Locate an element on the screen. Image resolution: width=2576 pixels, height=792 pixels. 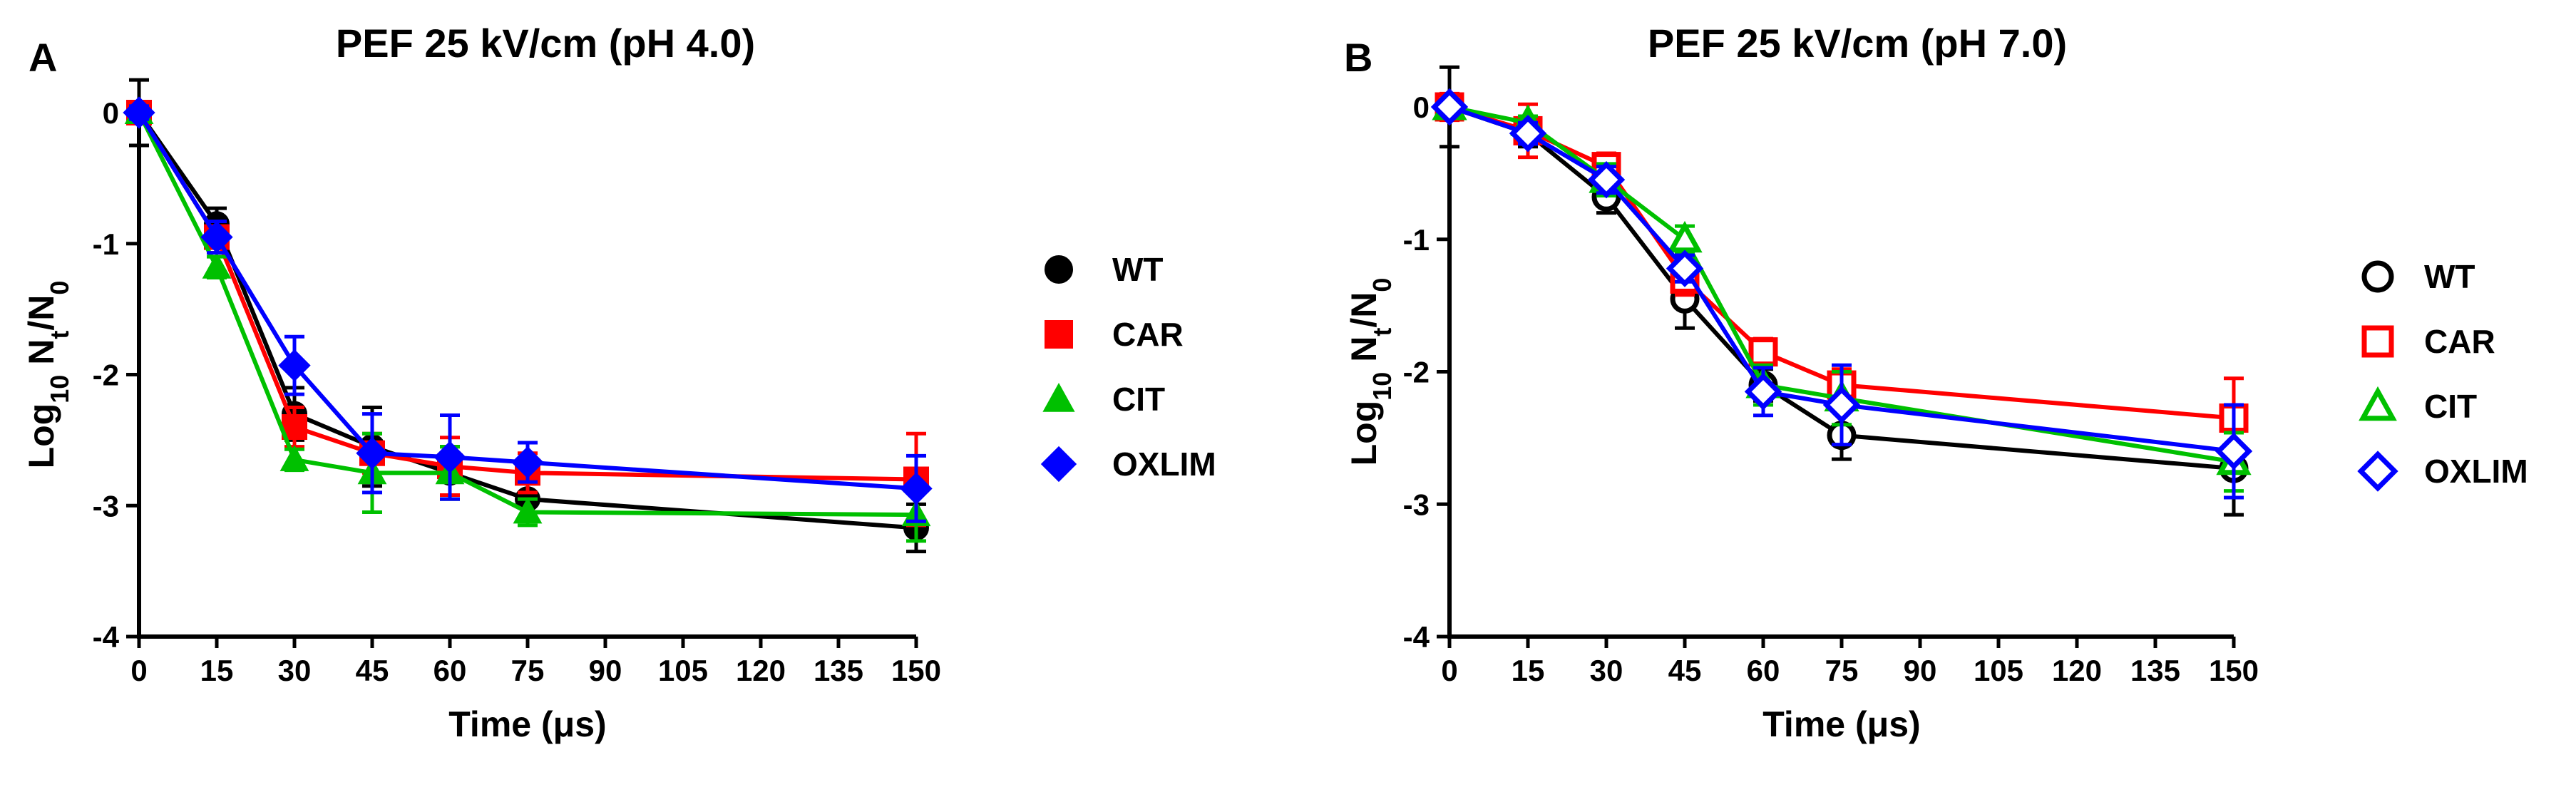
panel-letter: A is located at coordinates (43, 57).